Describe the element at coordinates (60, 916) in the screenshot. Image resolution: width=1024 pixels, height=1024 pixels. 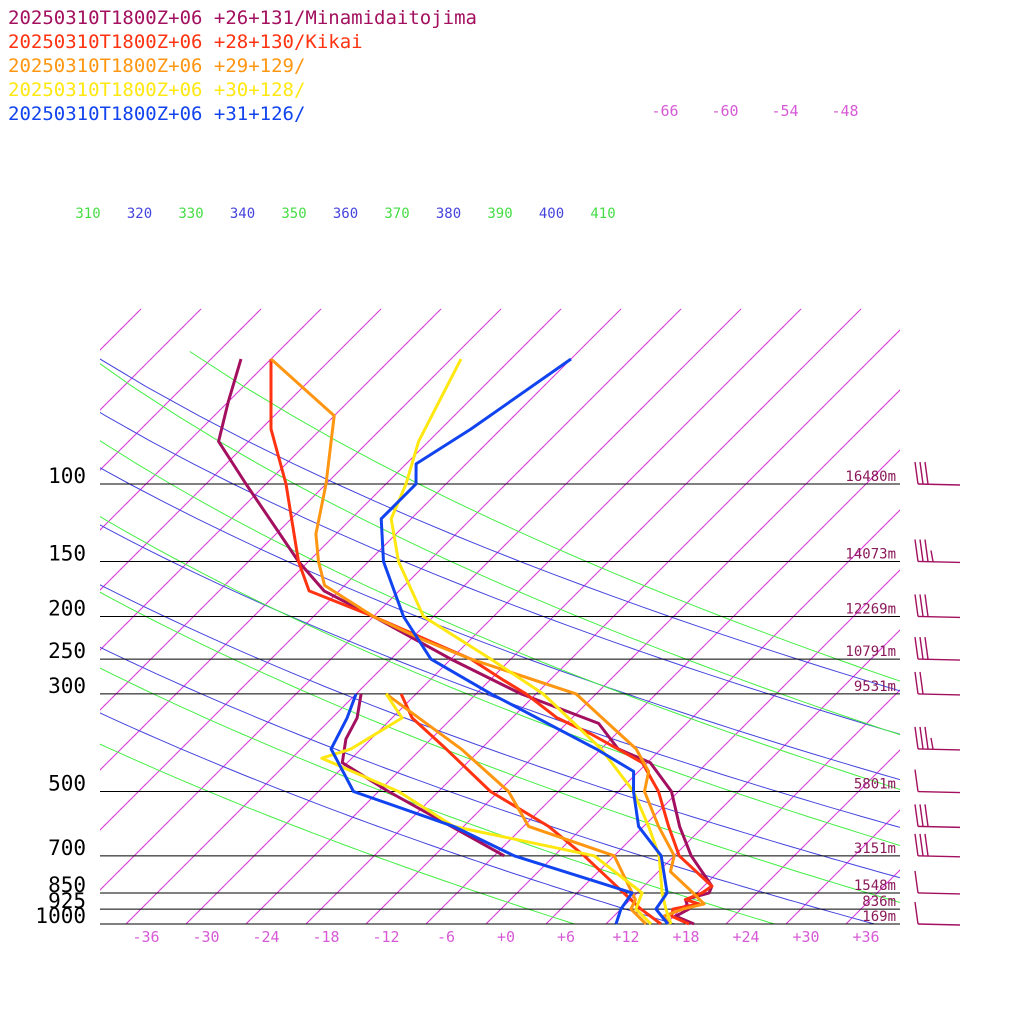
I see `pressure-label: 1000` at that location.